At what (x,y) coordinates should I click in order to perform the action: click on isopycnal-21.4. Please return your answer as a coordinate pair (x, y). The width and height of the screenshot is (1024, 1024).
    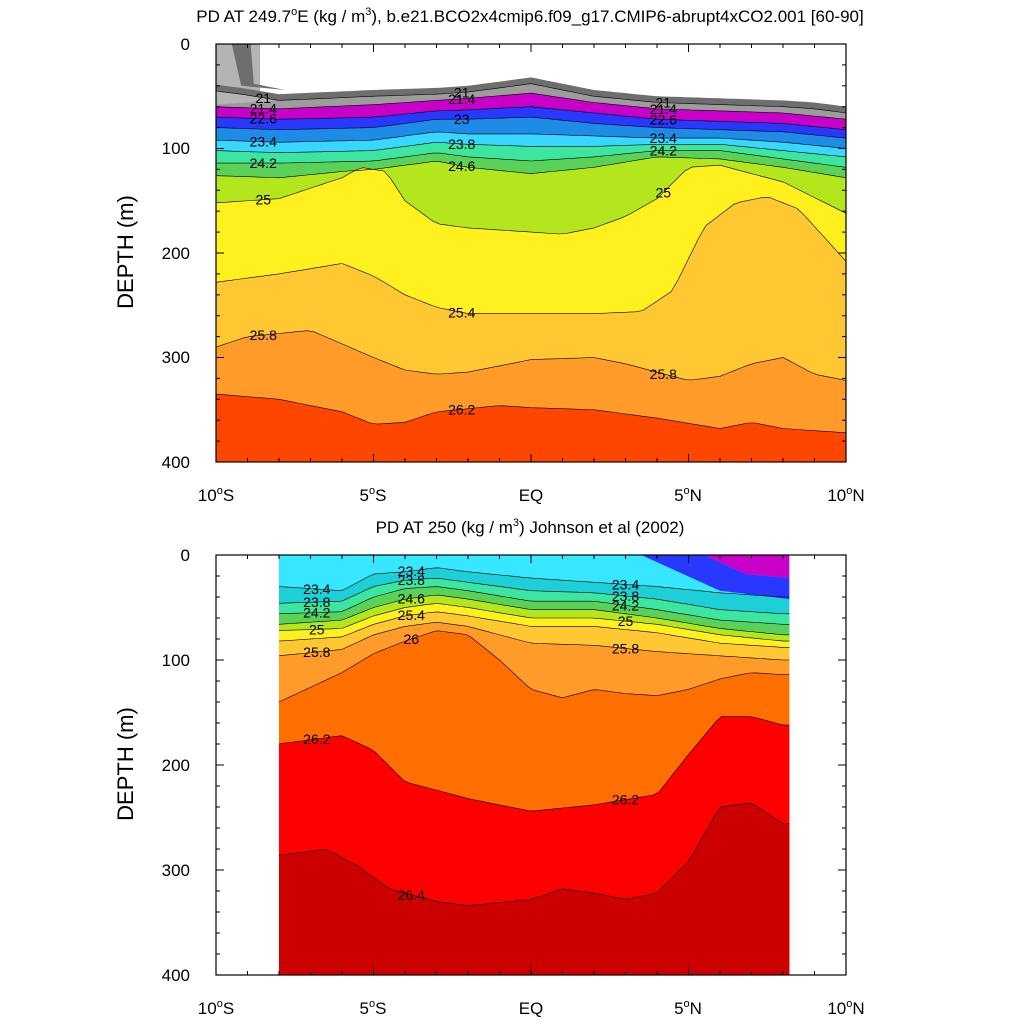
    Looking at the image, I should click on (531, 106).